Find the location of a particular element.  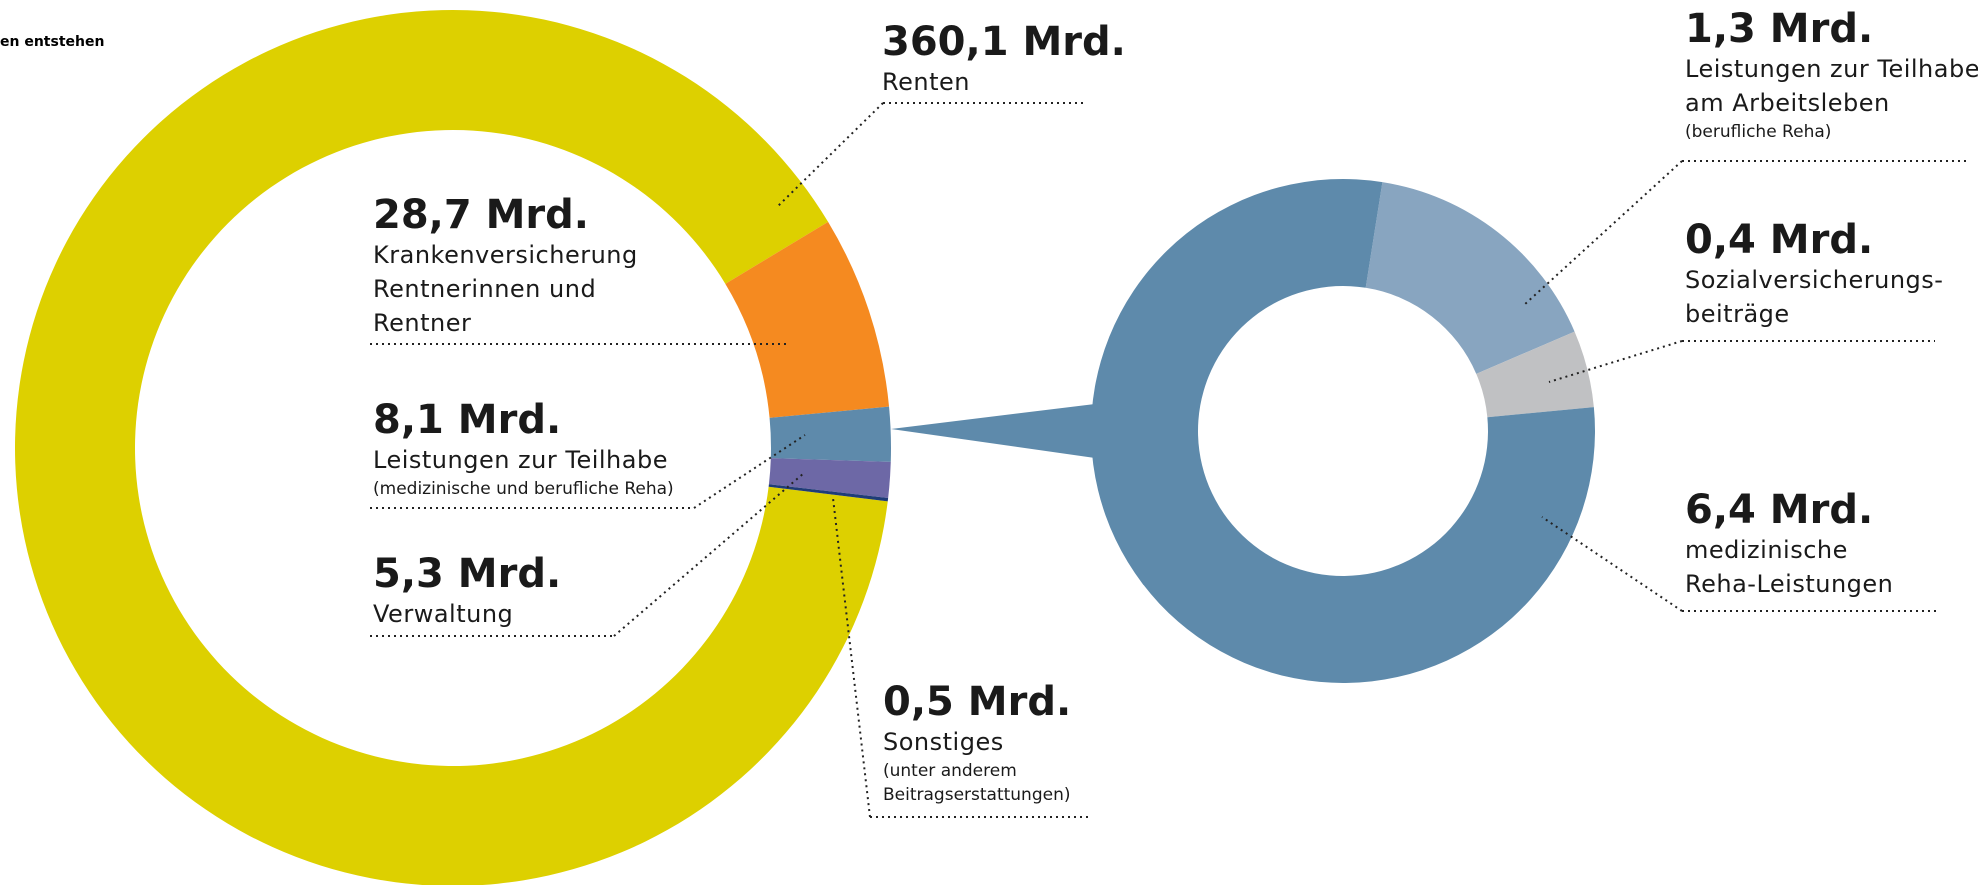

category-label: medizinische Reha-Leistungen is located at coordinates (1789, 567).